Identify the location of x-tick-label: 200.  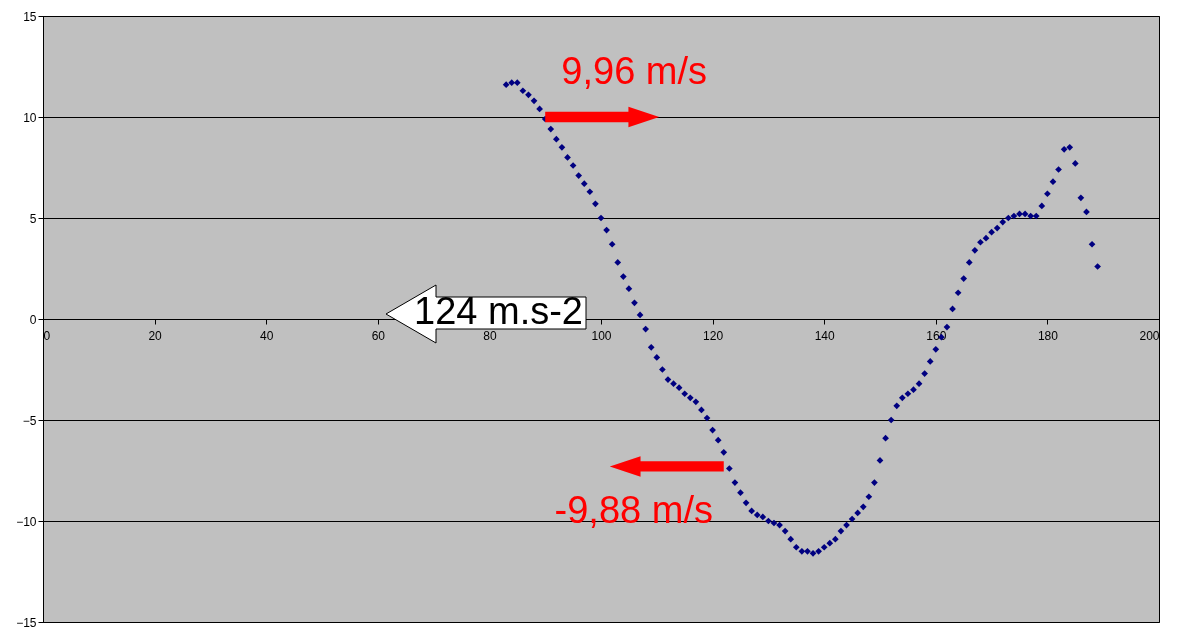
(1149, 335).